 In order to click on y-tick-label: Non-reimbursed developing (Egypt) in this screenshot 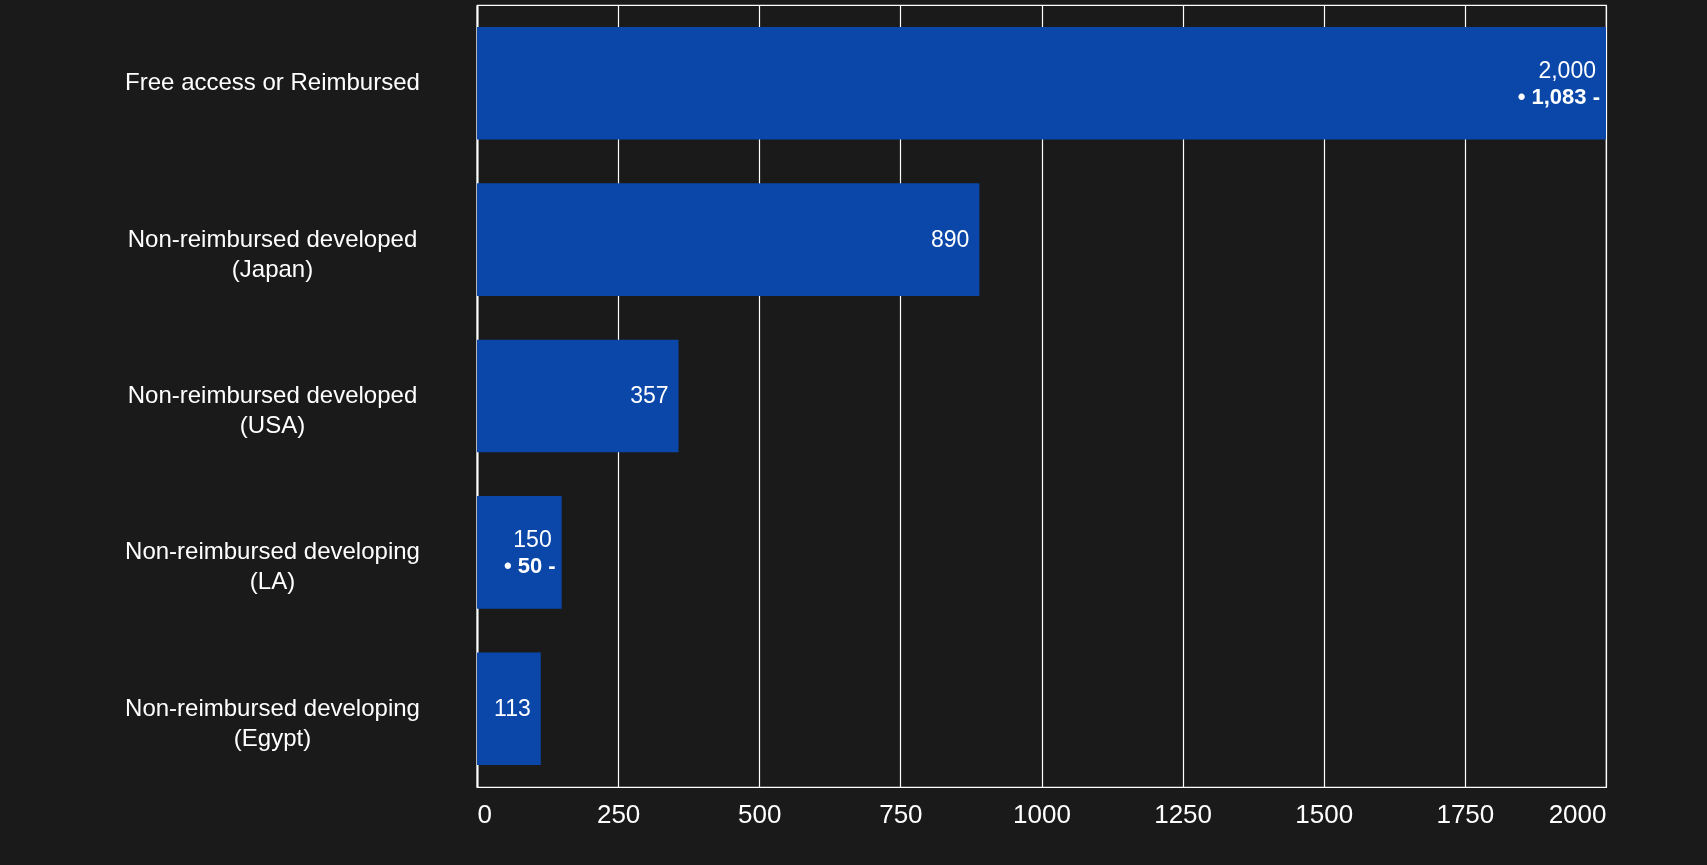, I will do `click(272, 722)`.